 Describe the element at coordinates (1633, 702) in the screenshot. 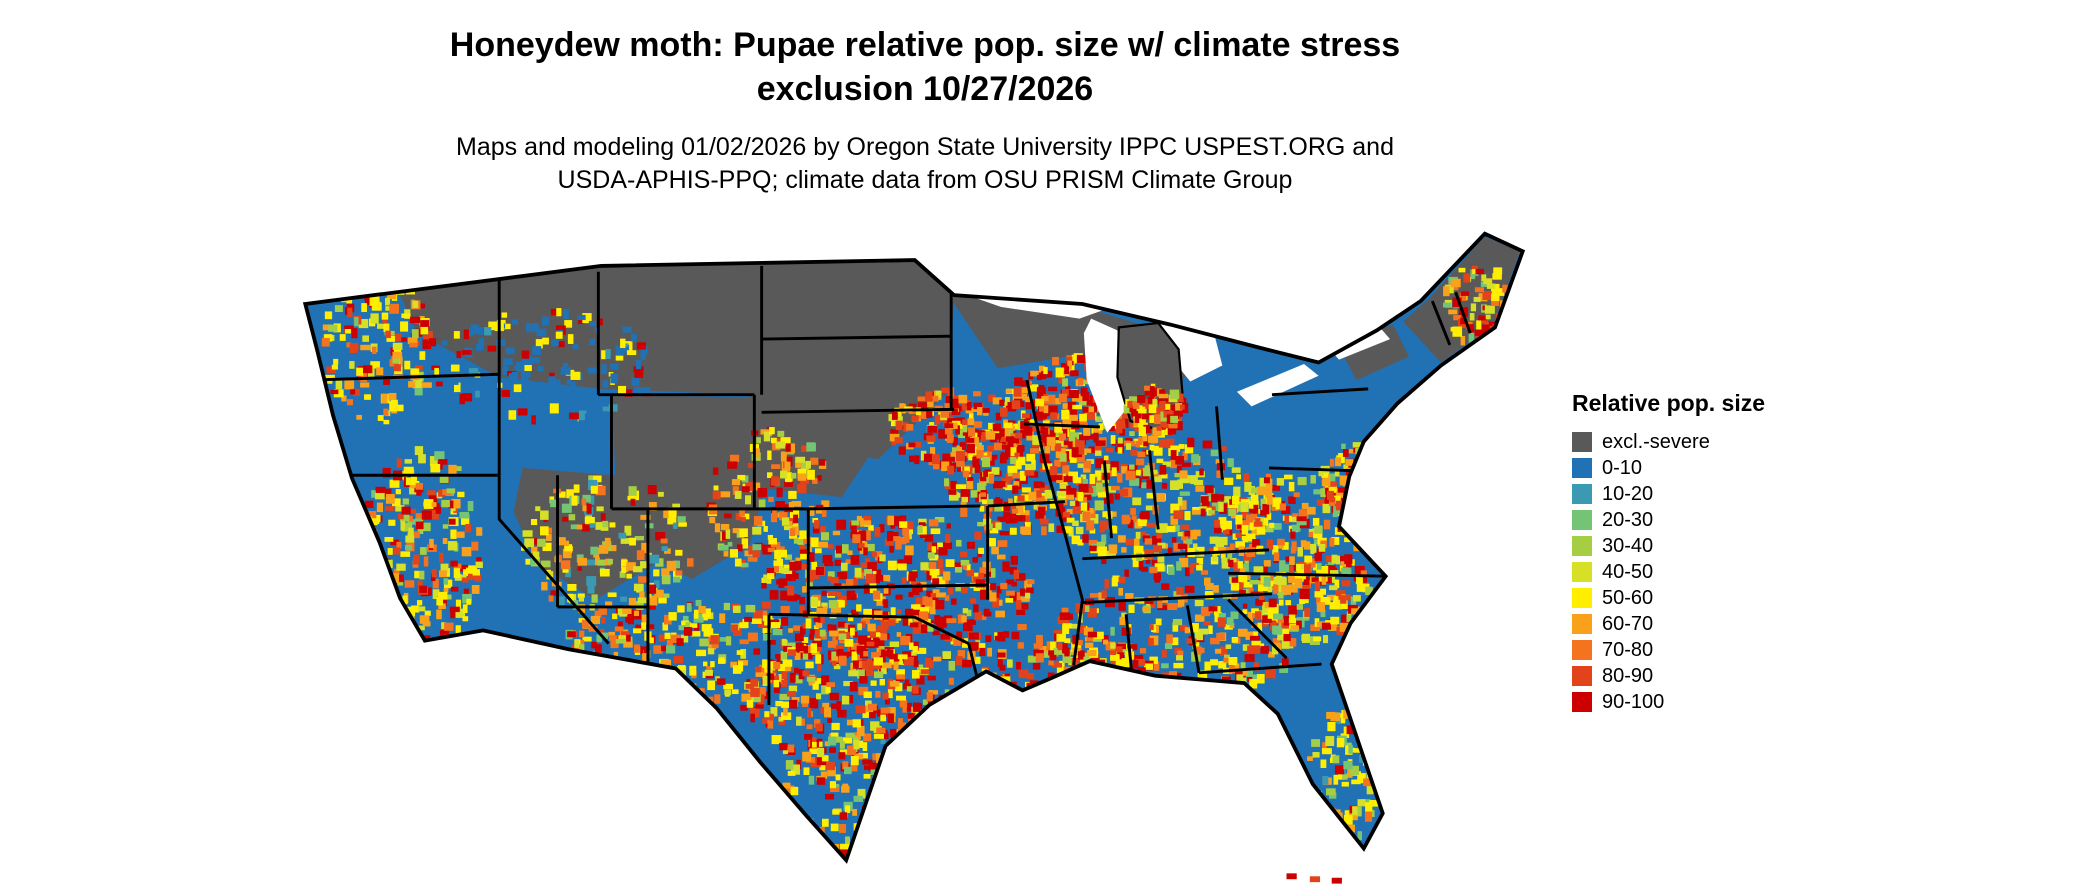

I see `legend-label: 90-100` at that location.